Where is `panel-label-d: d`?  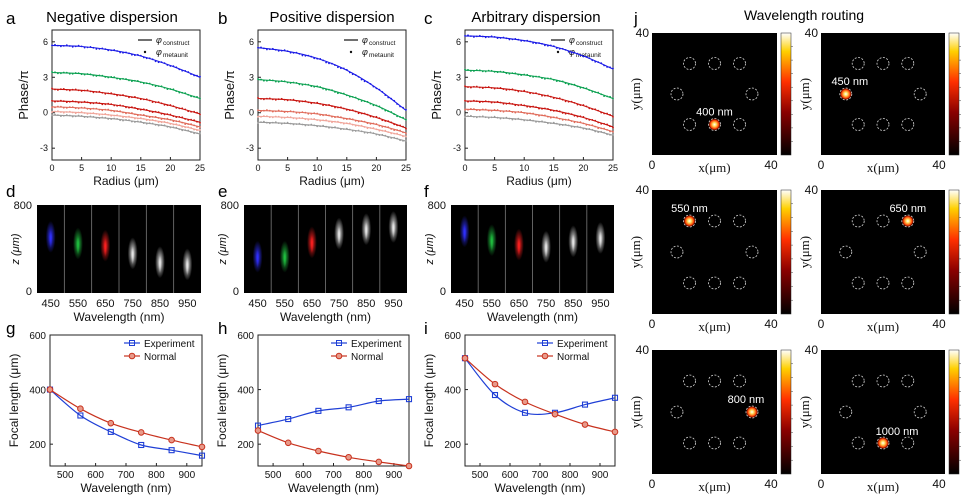
panel-label-d: d is located at coordinates (10, 191).